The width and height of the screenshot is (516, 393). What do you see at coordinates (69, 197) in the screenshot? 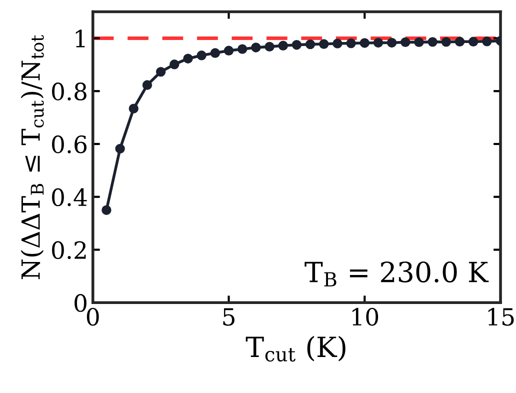
I see `y-tick-label: 0.4` at bounding box center [69, 197].